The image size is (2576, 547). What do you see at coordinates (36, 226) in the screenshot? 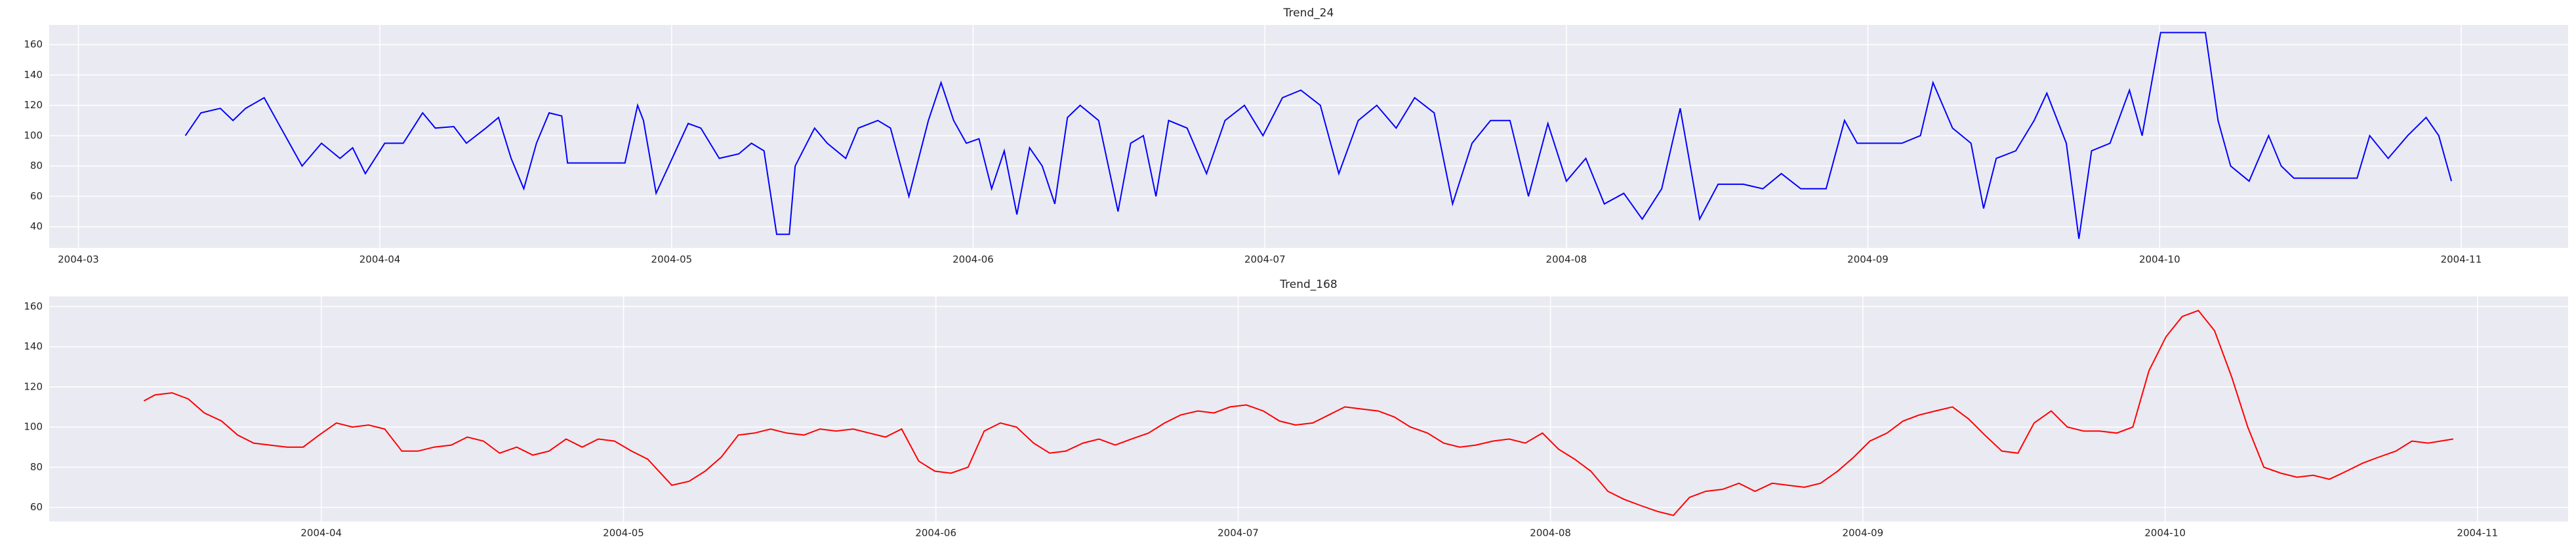
I see `y-tick-label: 40` at bounding box center [36, 226].